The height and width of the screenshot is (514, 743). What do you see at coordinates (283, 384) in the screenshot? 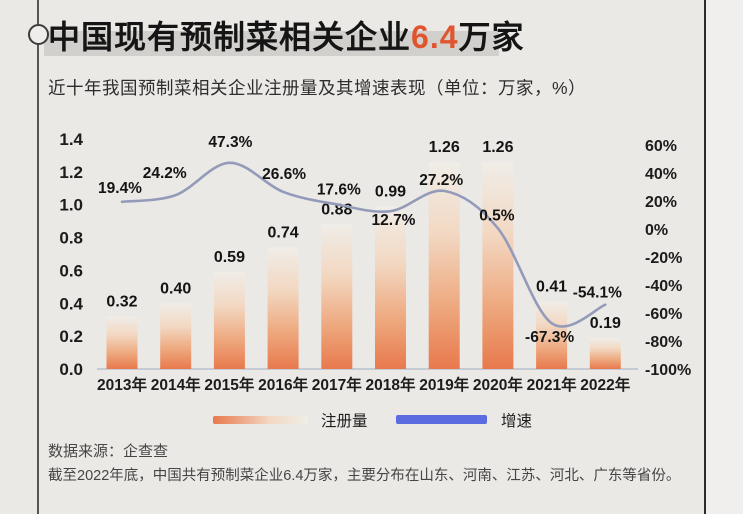
I see `year-label: 2016年` at bounding box center [283, 384].